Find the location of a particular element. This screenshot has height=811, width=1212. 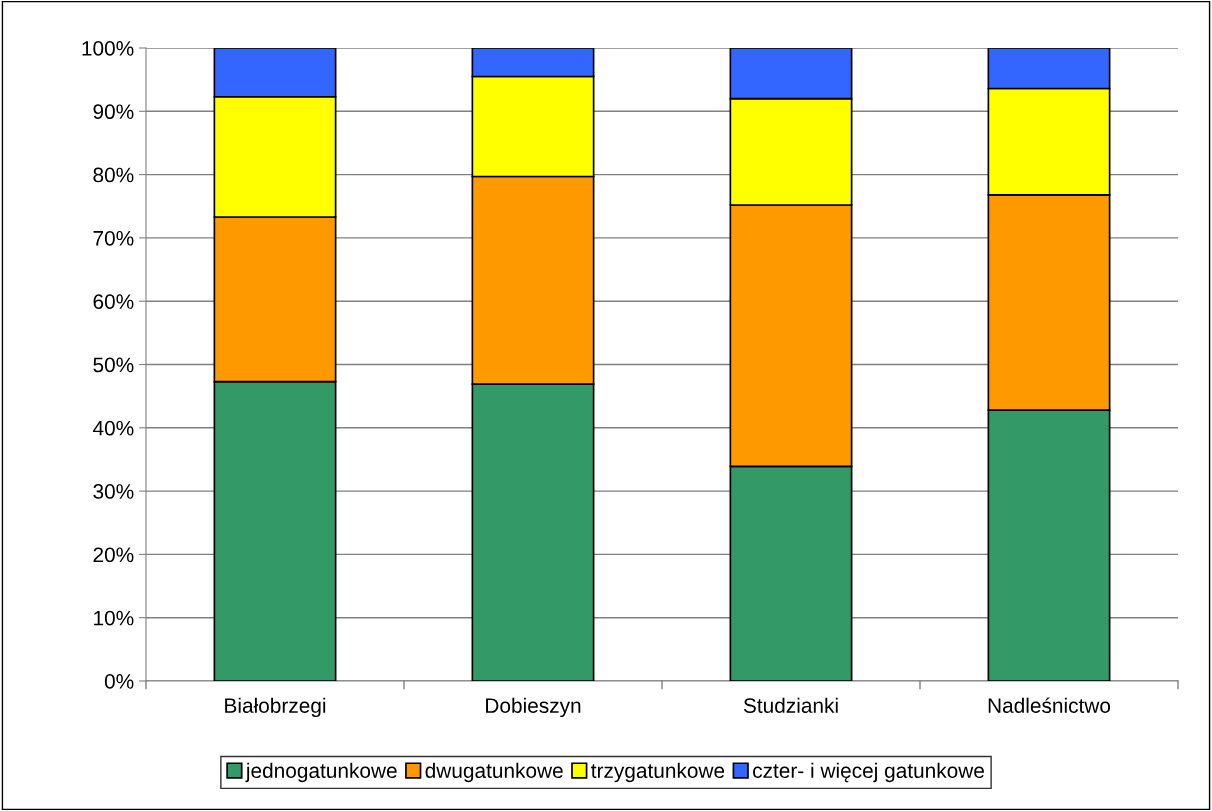

y-tick-label: 100% is located at coordinates (108, 48).